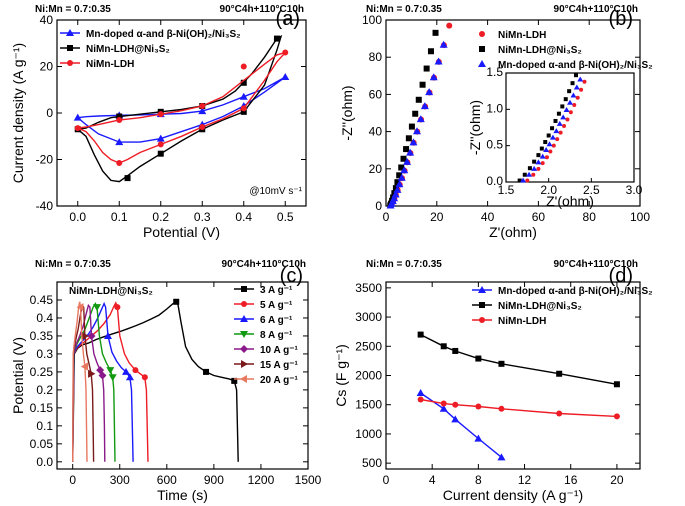  I want to click on inset-plot: 1.5 2.0 2.5 3.0 0.0 0.5 1.0 1.5 Z'(ohm) -Z''(ohm), so click(555, 137).